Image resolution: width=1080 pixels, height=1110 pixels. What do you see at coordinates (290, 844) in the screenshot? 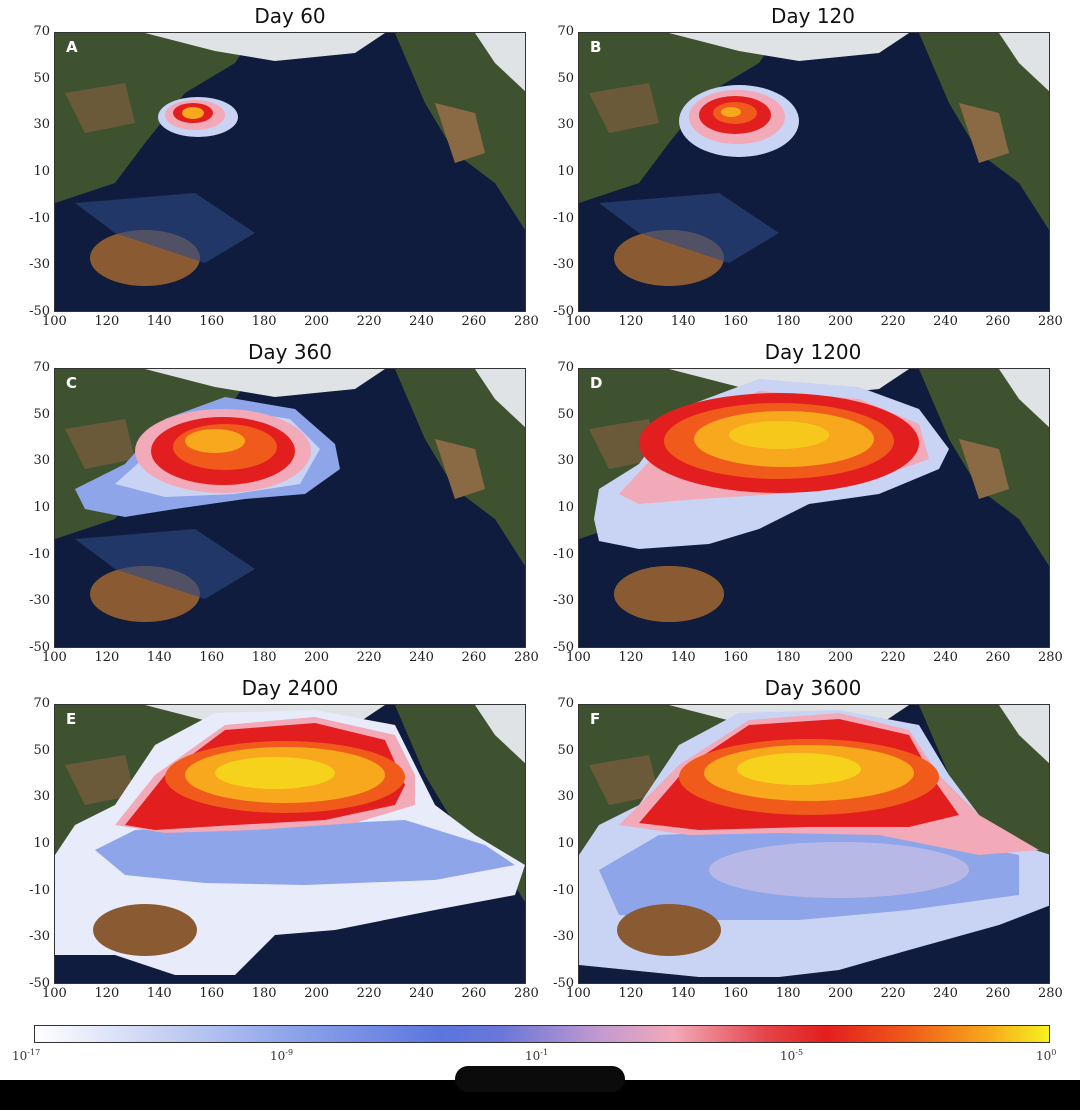
I see `map-panel-e` at bounding box center [290, 844].